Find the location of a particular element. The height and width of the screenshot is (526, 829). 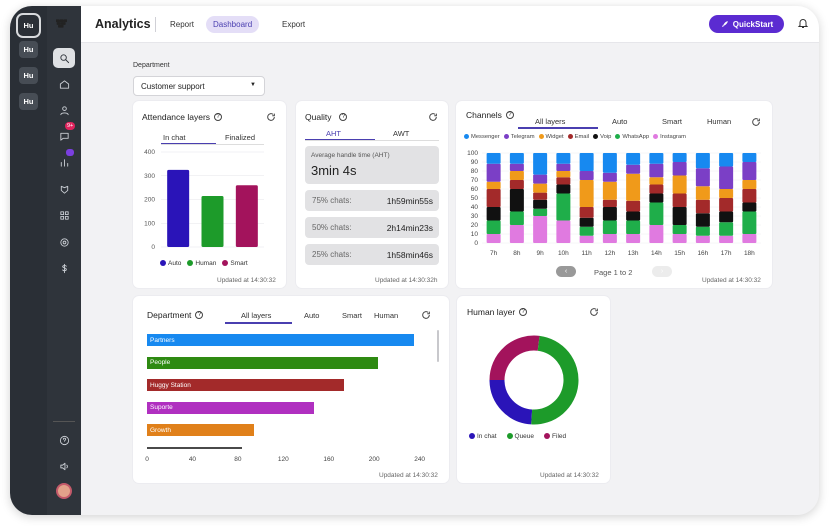

x-tick-label: 12h is located at coordinates (609, 253).